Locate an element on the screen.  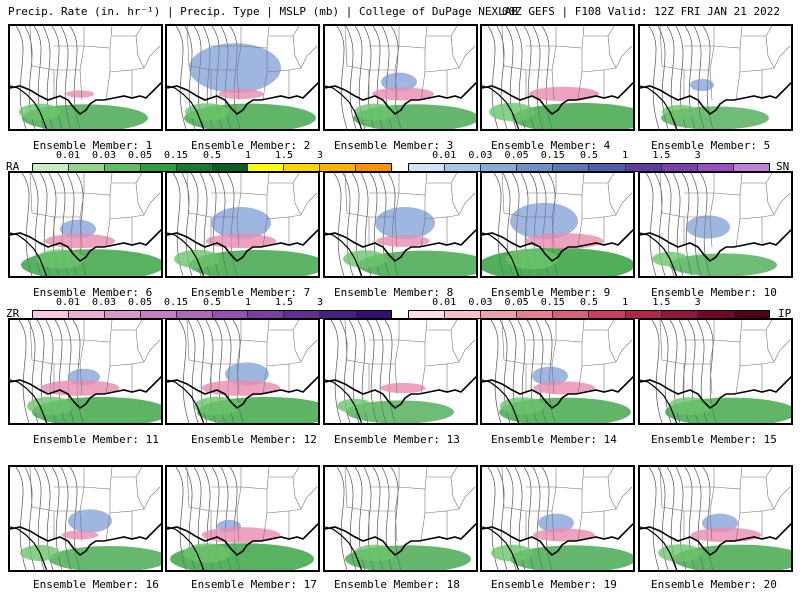
ensemble-member-label: Ensemble Member: 9 is located at coordinates (551, 292).